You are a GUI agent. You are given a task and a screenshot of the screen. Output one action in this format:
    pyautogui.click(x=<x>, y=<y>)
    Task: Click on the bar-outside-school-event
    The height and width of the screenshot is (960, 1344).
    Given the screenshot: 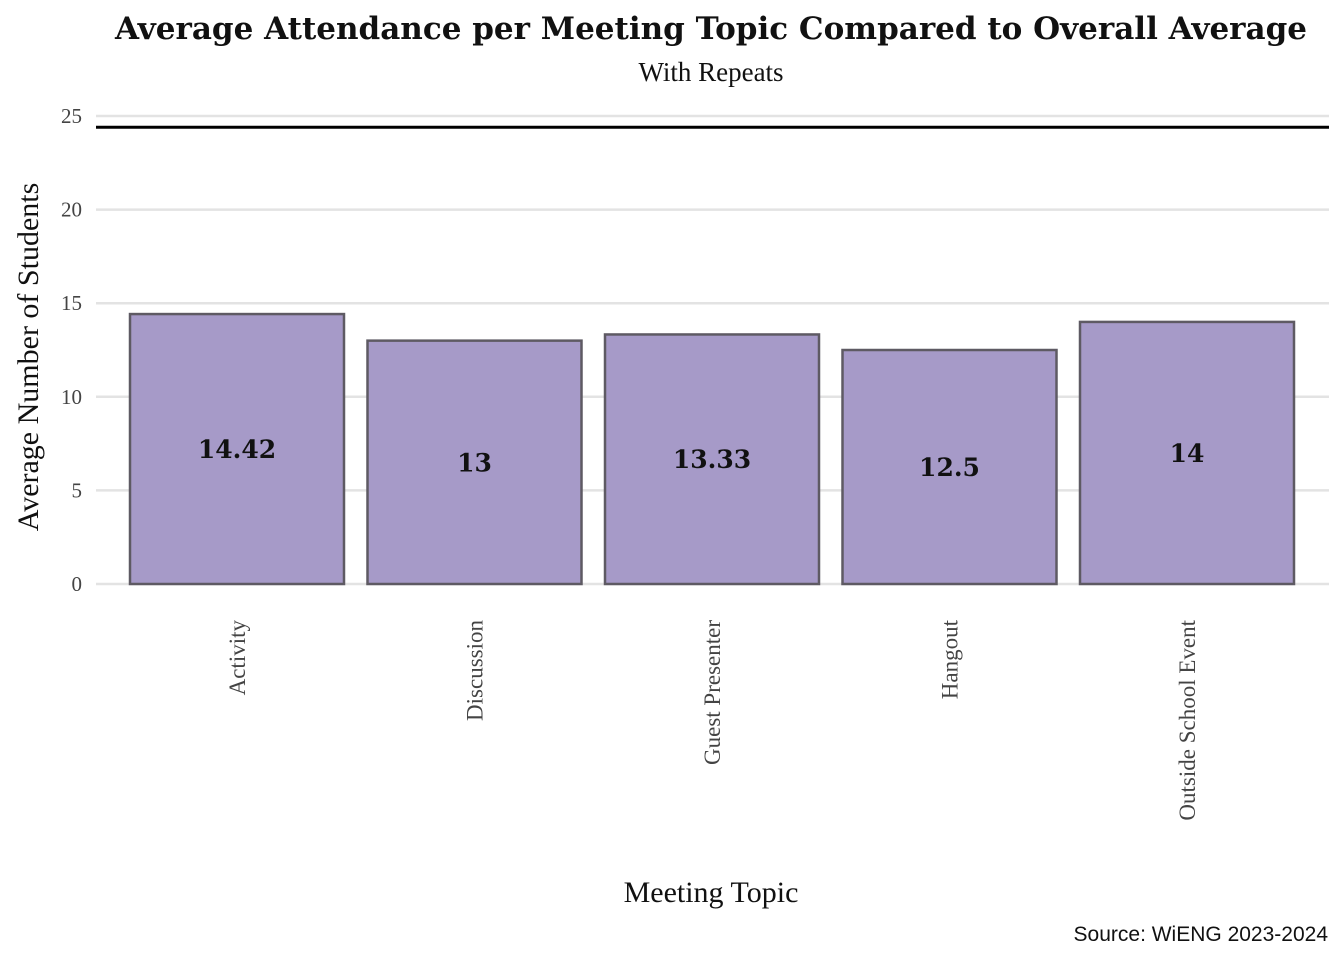 What is the action you would take?
    pyautogui.click(x=1187, y=453)
    